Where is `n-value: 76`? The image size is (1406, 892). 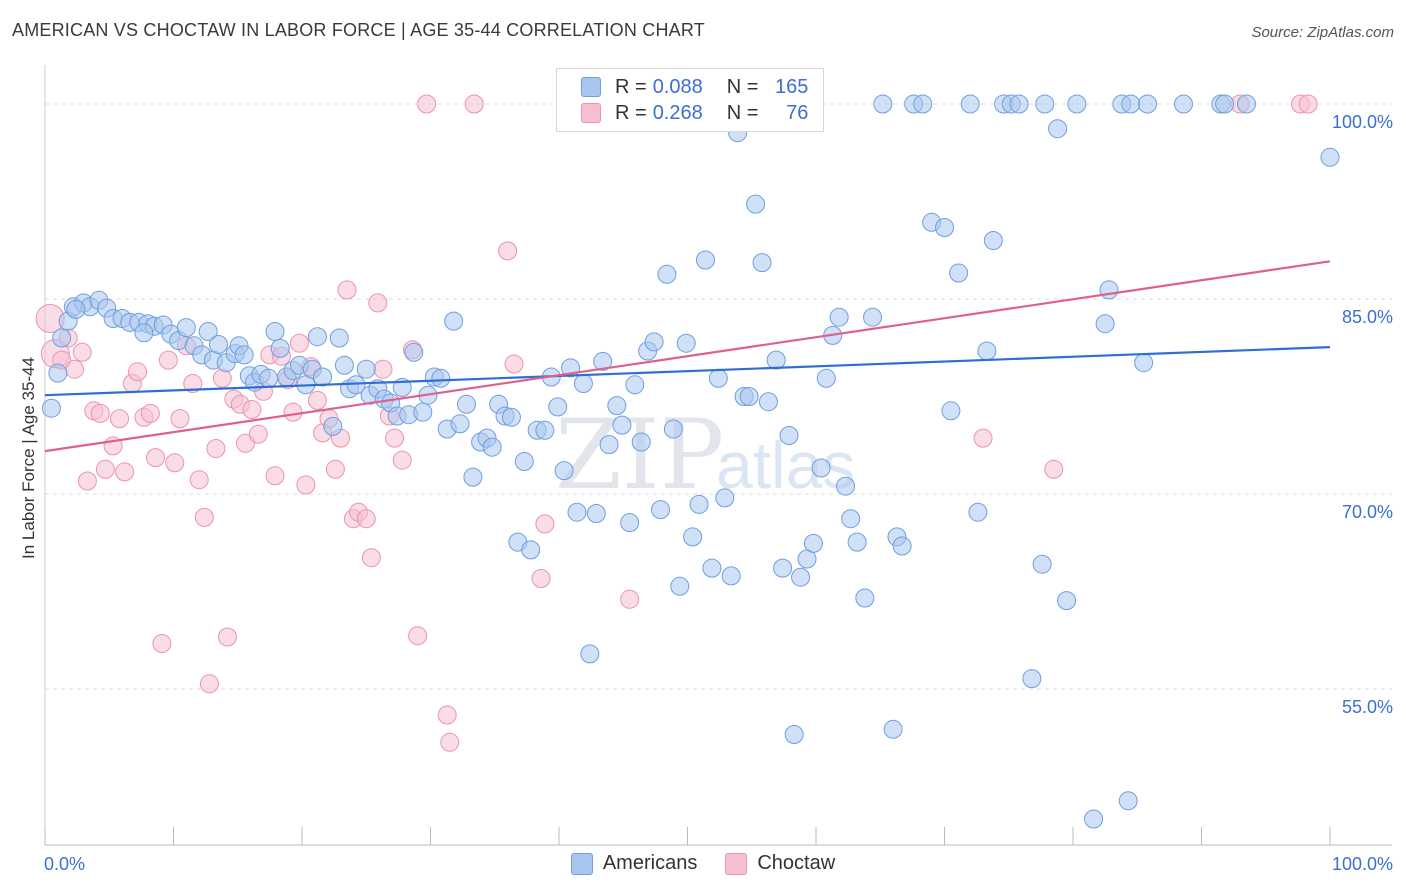
n-value: 76 is located at coordinates (797, 112).